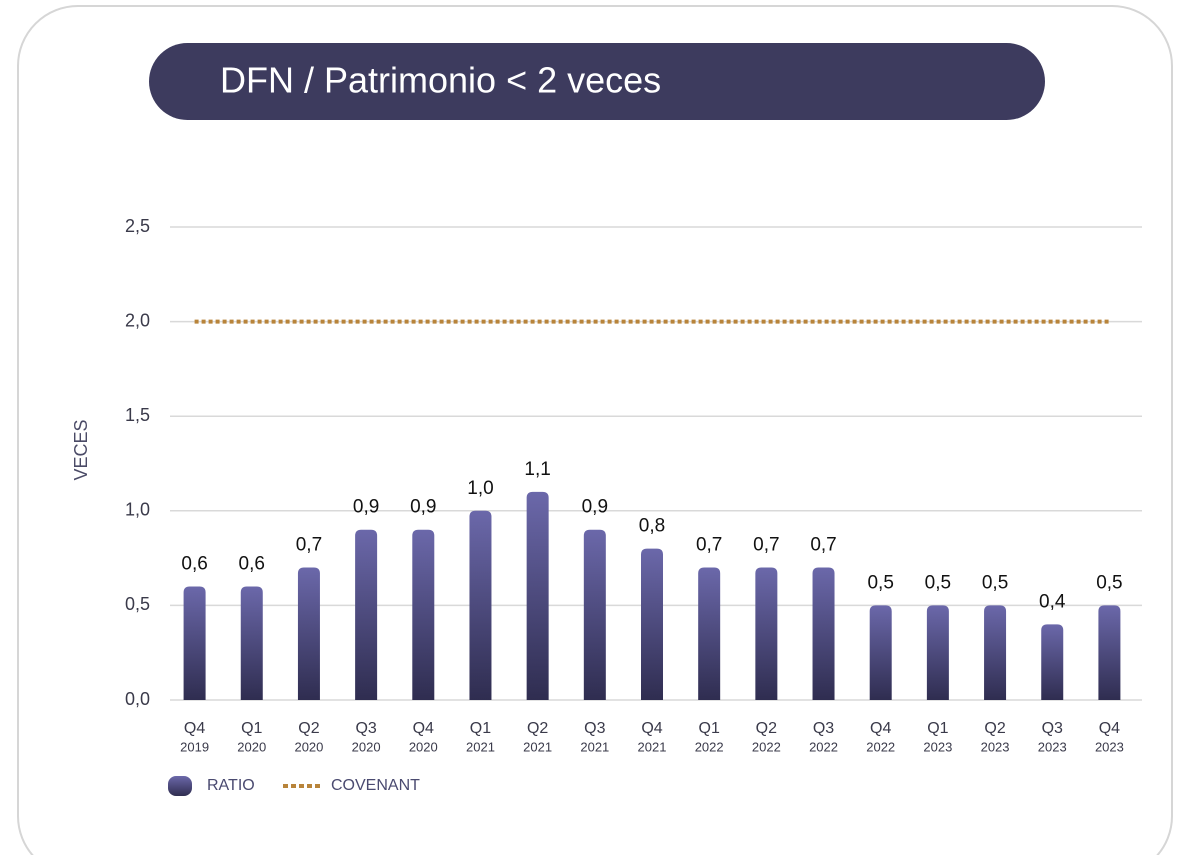  I want to click on chart-title: DFN / Patrimonio < 2 veces, so click(440, 80).